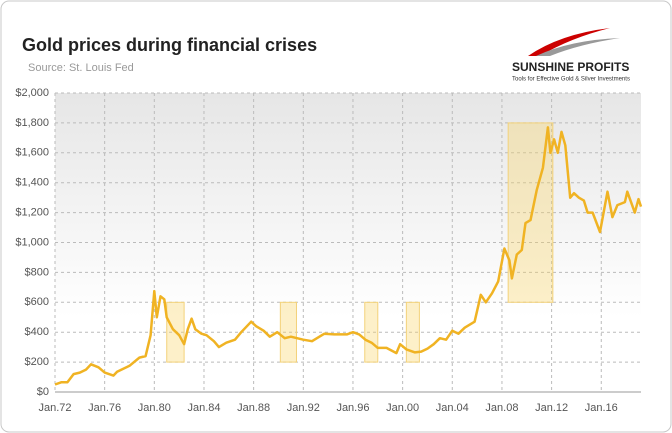 This screenshot has height=433, width=672. What do you see at coordinates (32, 242) in the screenshot?
I see `y-tick-label: $1,000` at bounding box center [32, 242].